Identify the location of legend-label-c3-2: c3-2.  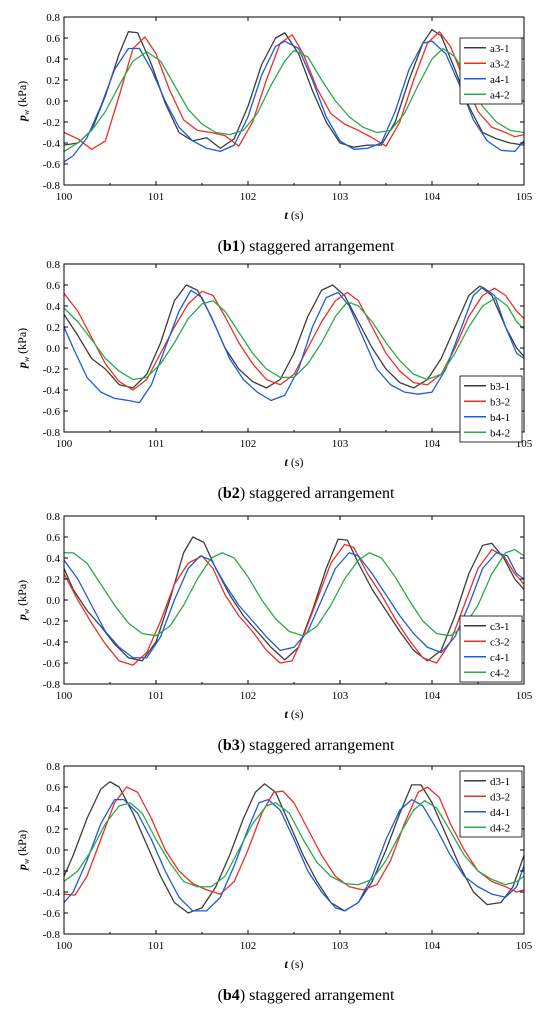
(500, 642).